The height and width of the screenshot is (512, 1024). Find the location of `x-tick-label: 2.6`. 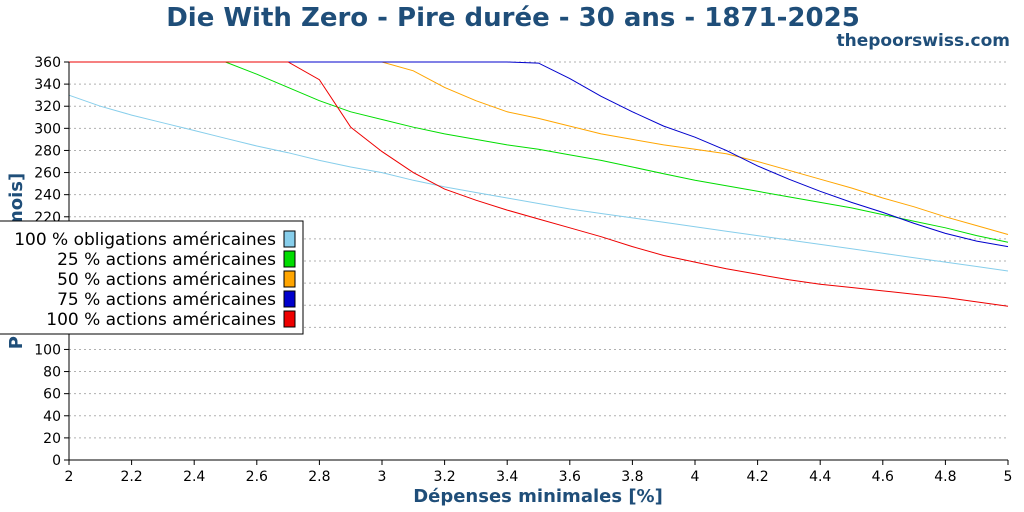

x-tick-label: 2.6 is located at coordinates (257, 477).